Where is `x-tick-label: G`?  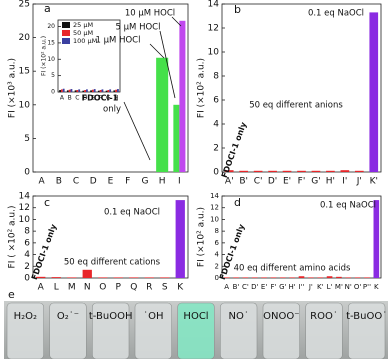
x-tick-label: G is located at coordinates (144, 182).